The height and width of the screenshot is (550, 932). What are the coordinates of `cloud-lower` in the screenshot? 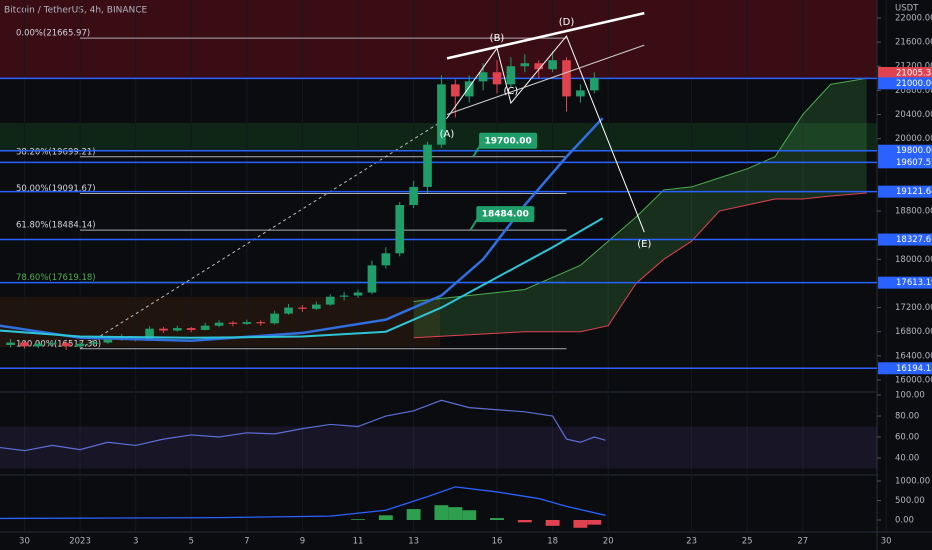 It's located at (640, 265).